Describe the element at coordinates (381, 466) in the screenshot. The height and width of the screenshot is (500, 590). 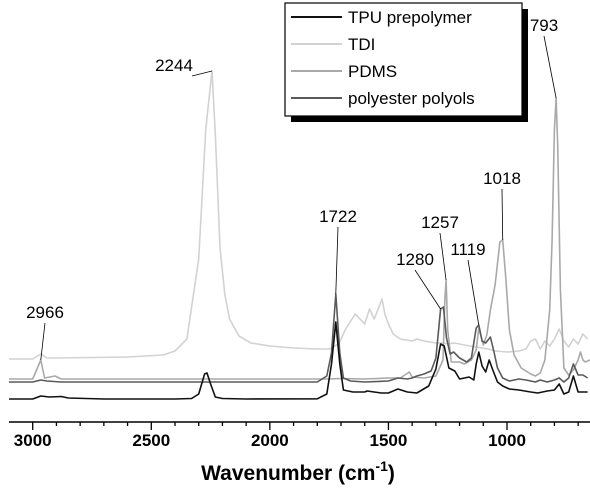
I see `x-axis-label-superscript: -1` at that location.